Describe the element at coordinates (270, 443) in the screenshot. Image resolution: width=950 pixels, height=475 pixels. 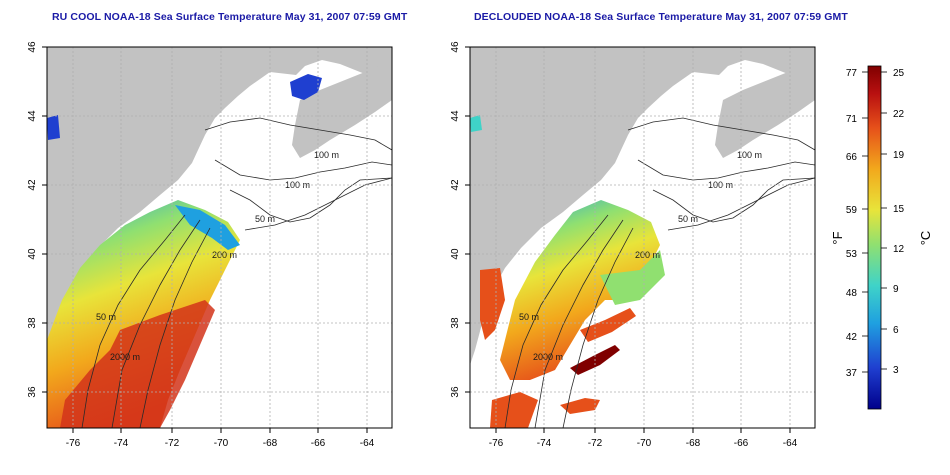
I see `left-xtick-68: -68` at that location.